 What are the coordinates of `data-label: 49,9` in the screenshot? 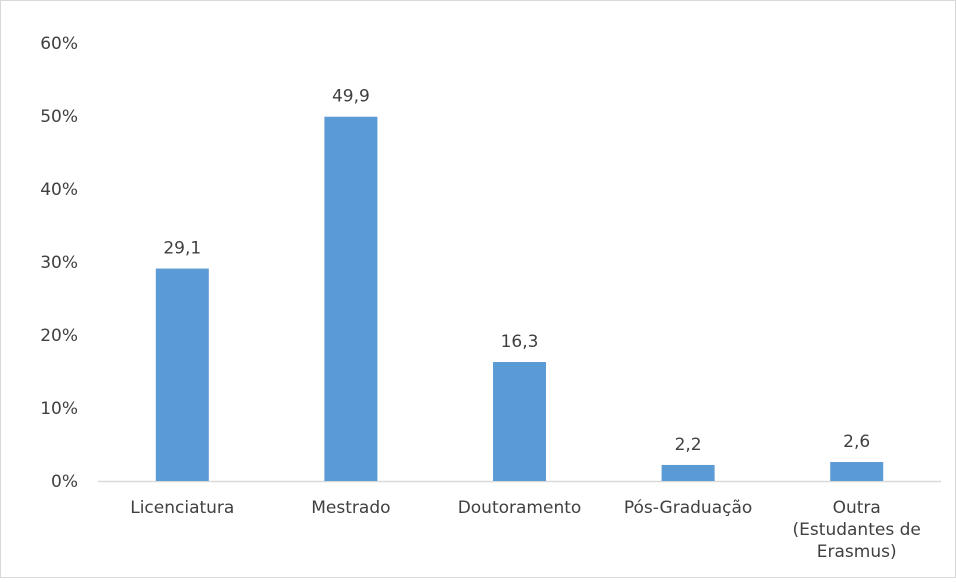 It's located at (351, 97).